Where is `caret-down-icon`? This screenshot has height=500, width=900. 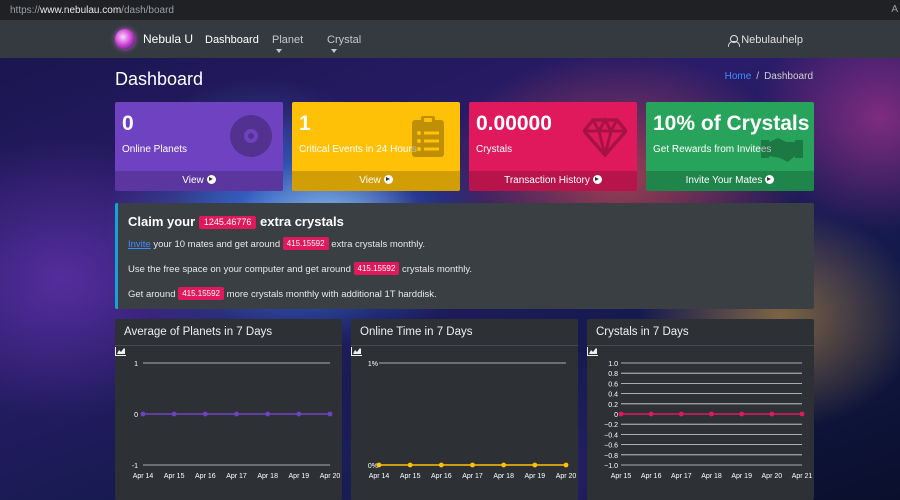 caret-down-icon is located at coordinates (334, 51).